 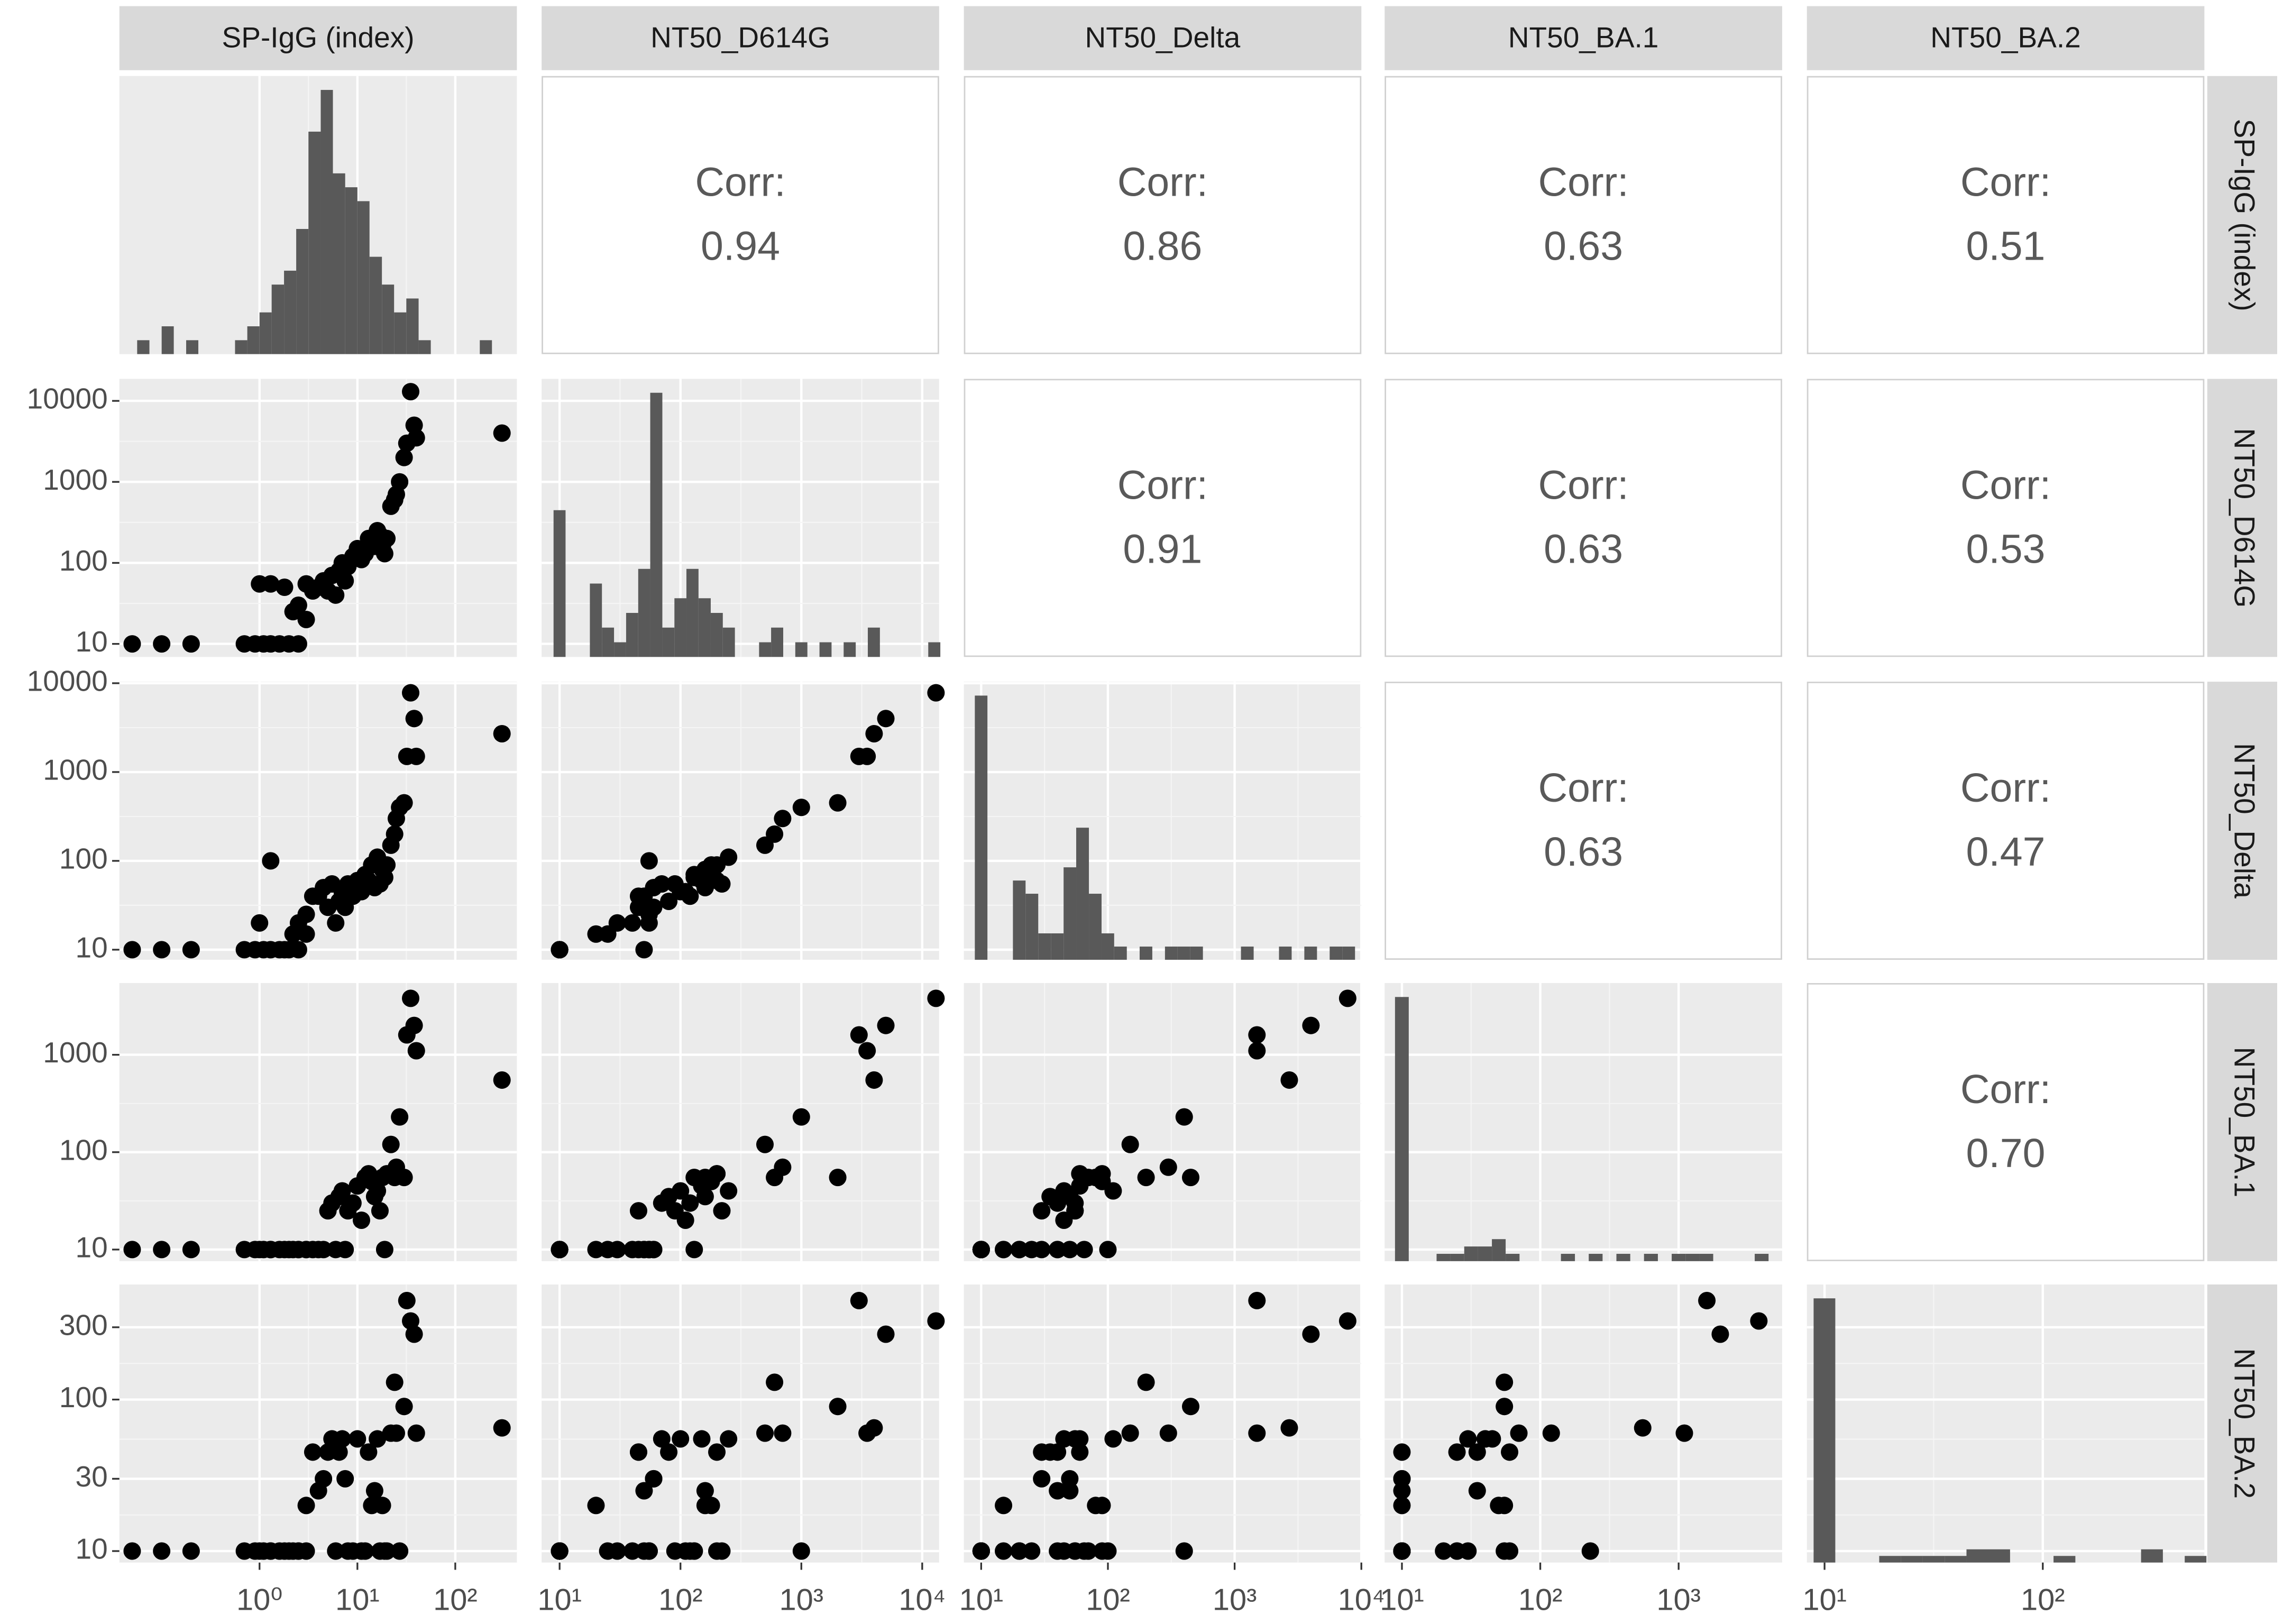 What do you see at coordinates (802, 1600) in the screenshot?
I see `x-tick-label: 10³` at bounding box center [802, 1600].